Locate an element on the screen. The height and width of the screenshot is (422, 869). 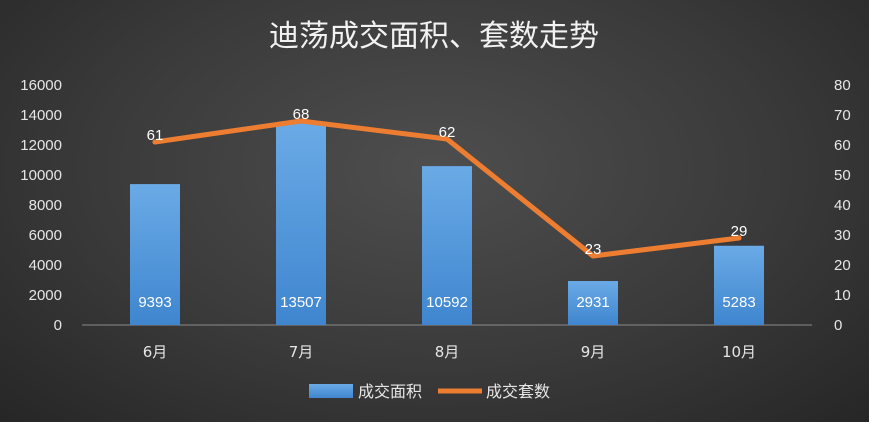
y-right-tick-label: 0 is located at coordinates (838, 325).